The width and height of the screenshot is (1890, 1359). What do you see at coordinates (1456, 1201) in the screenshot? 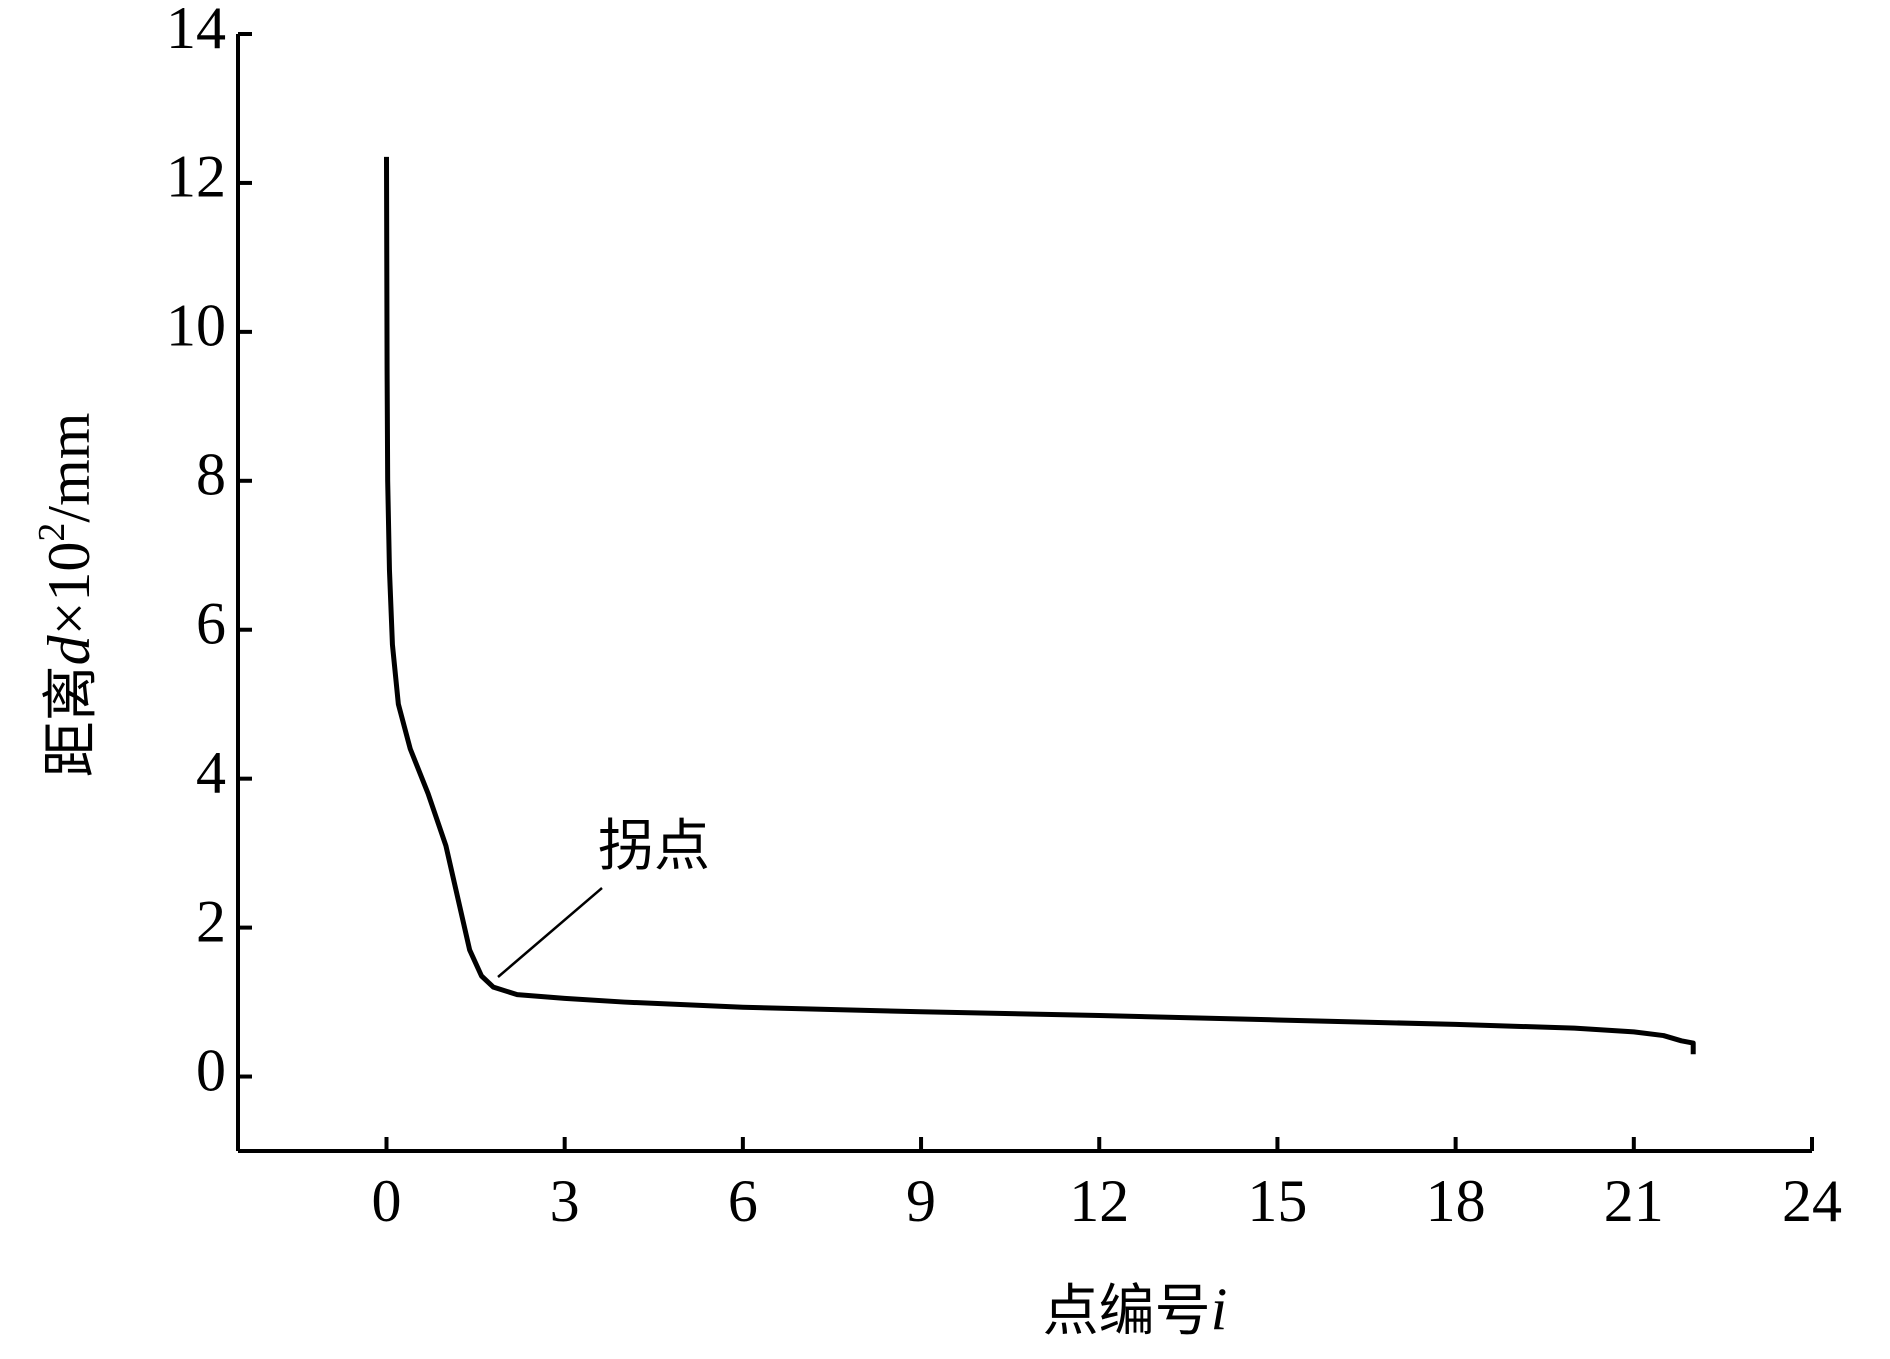
I see `x-tick-label: 18` at bounding box center [1456, 1201].